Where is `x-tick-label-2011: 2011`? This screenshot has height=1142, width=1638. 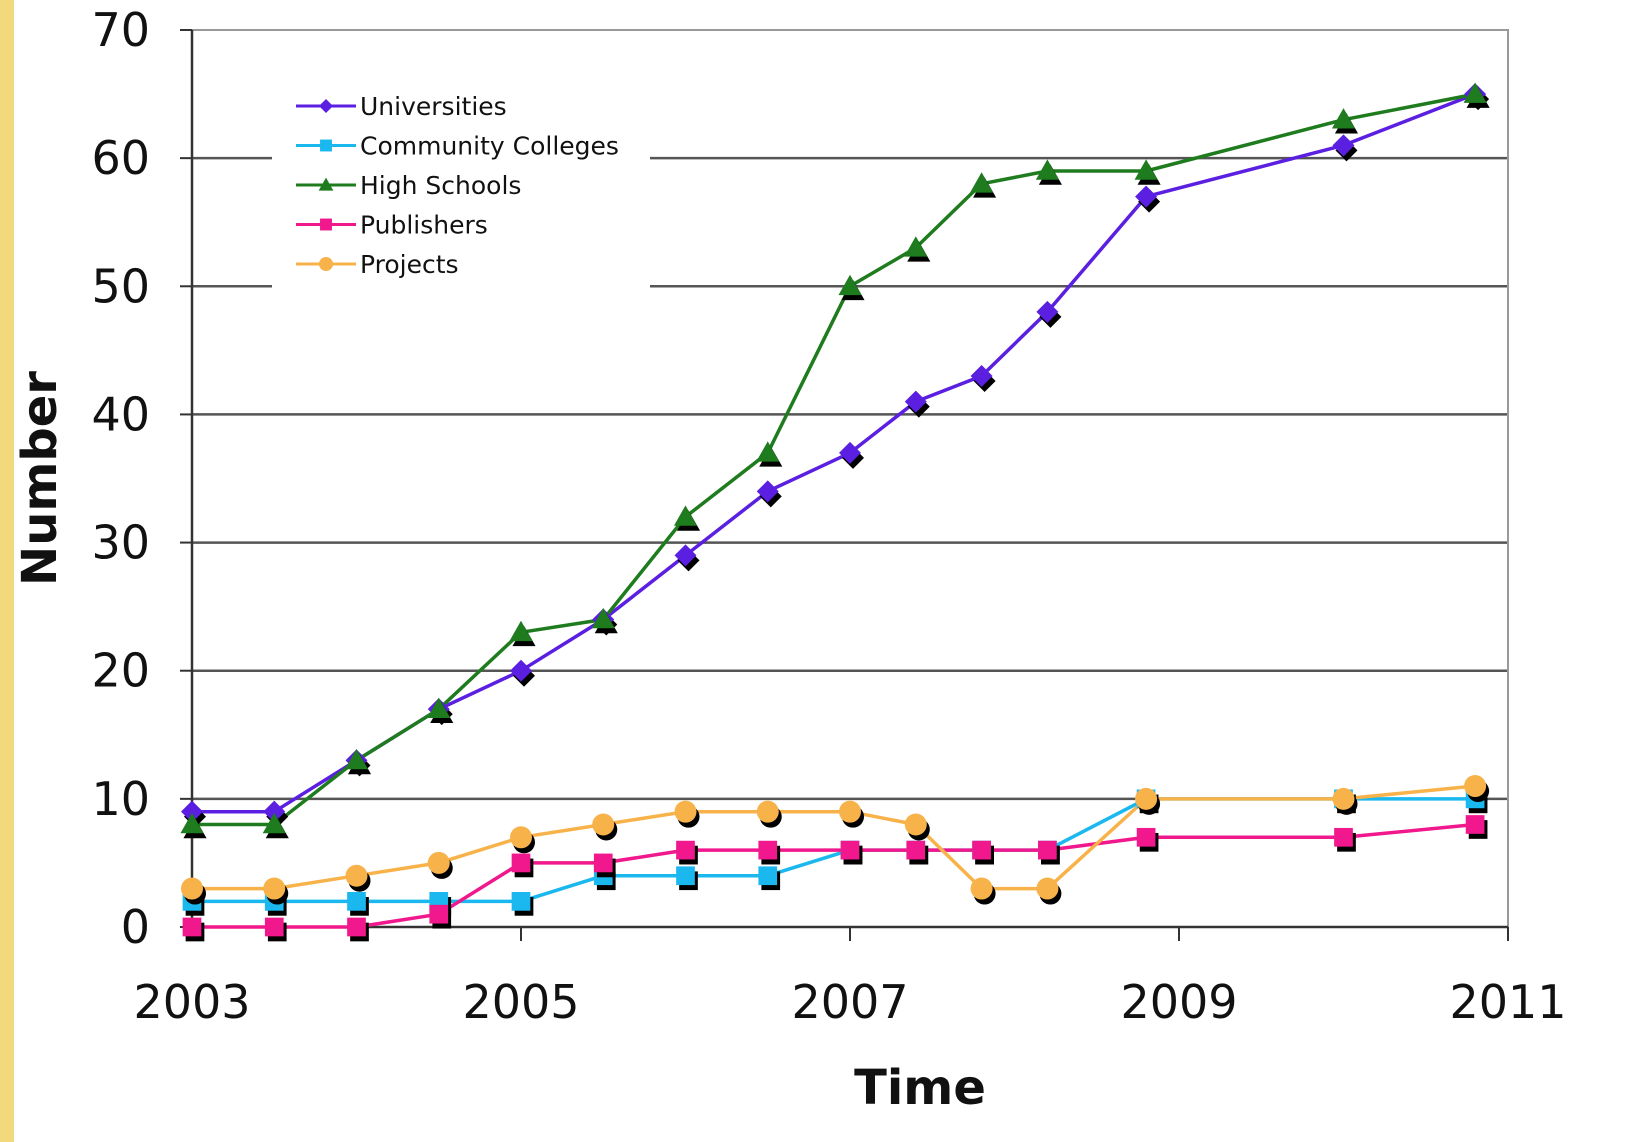 x-tick-label-2011: 2011 is located at coordinates (1507, 1002).